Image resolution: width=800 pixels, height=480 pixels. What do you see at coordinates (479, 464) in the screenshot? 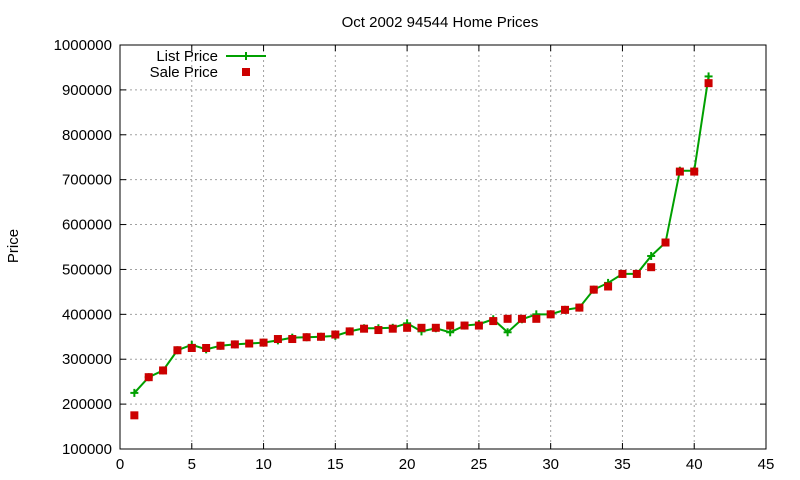
I see `x-tick-label: 25` at bounding box center [479, 464].